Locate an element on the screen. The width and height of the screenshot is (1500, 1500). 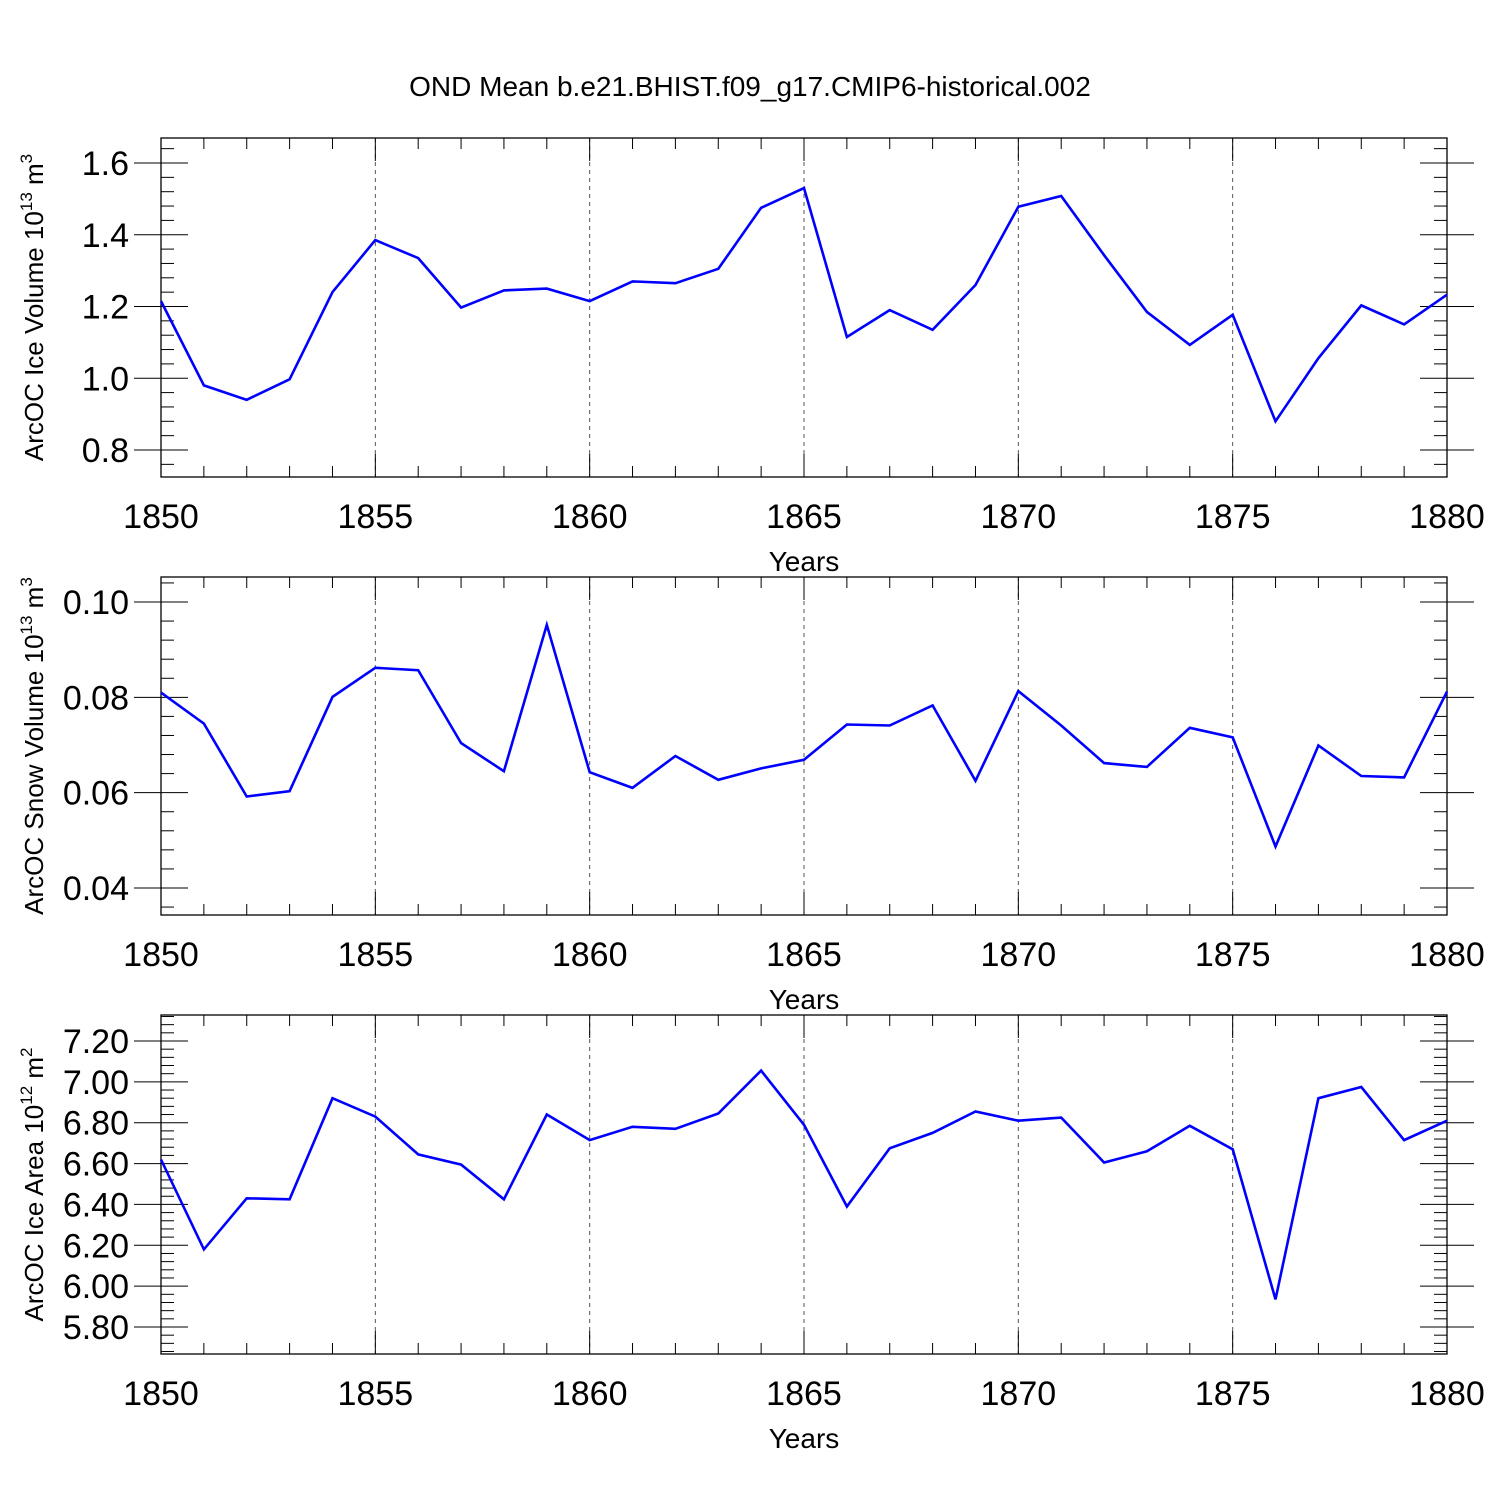
y-tick-label: 0.10 is located at coordinates (96, 603).